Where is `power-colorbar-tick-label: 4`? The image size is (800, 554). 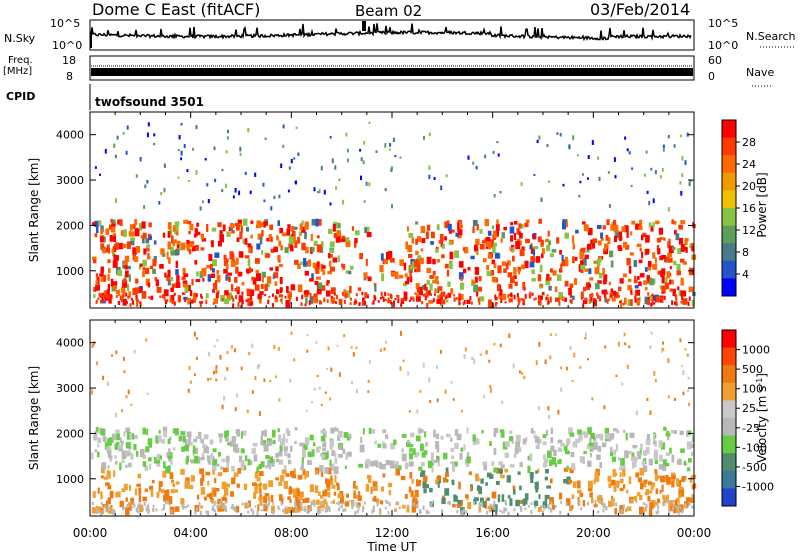 power-colorbar-tick-label: 4 is located at coordinates (745, 274).